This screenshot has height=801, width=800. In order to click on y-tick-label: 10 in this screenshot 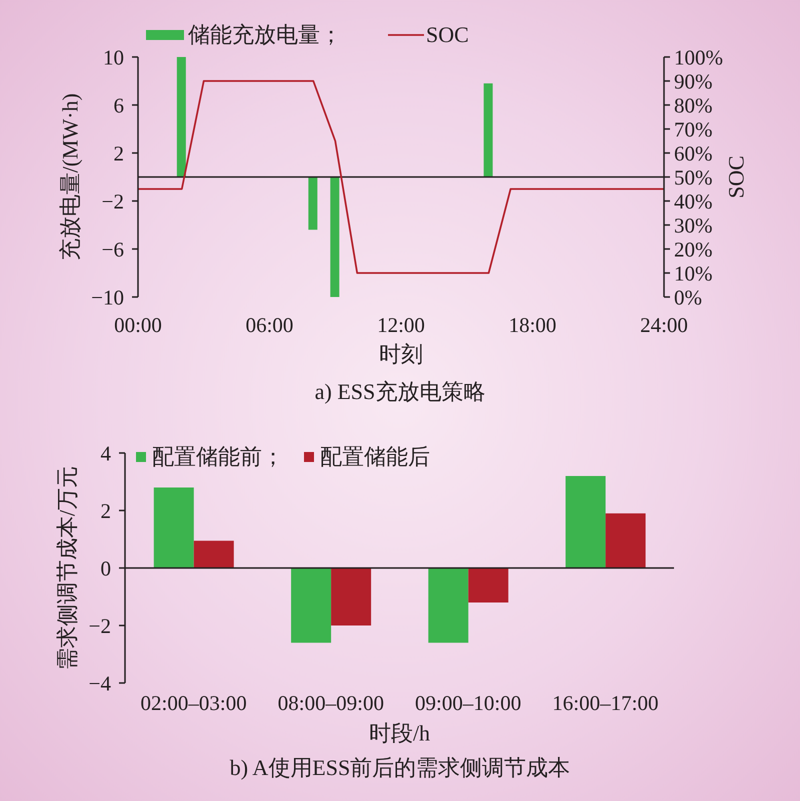, I will do `click(113, 57)`.